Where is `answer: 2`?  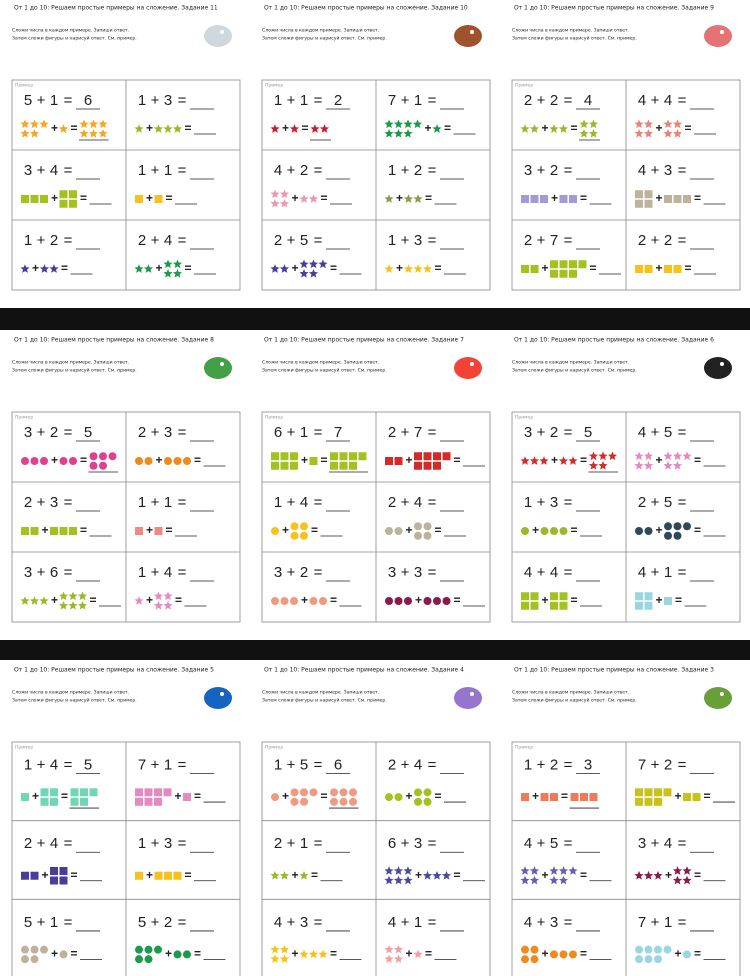
answer: 2 is located at coordinates (338, 100).